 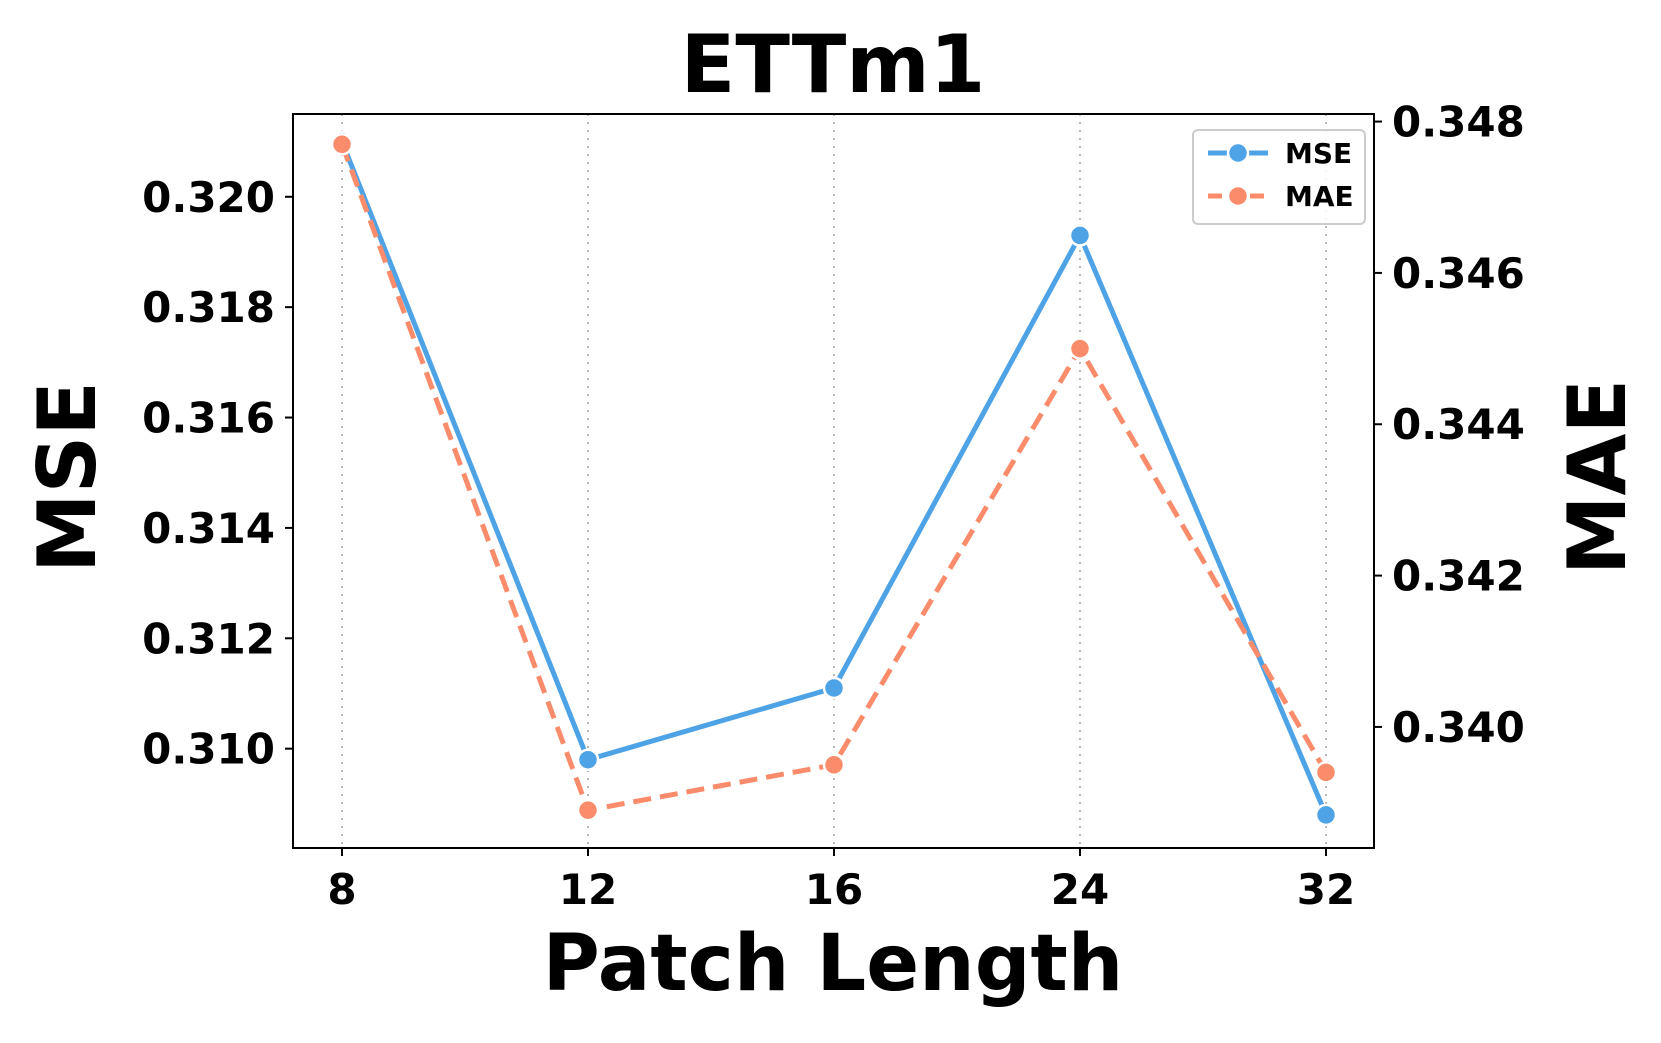 What do you see at coordinates (1458, 424) in the screenshot?
I see `y-right-tick-label: 0.344` at bounding box center [1458, 424].